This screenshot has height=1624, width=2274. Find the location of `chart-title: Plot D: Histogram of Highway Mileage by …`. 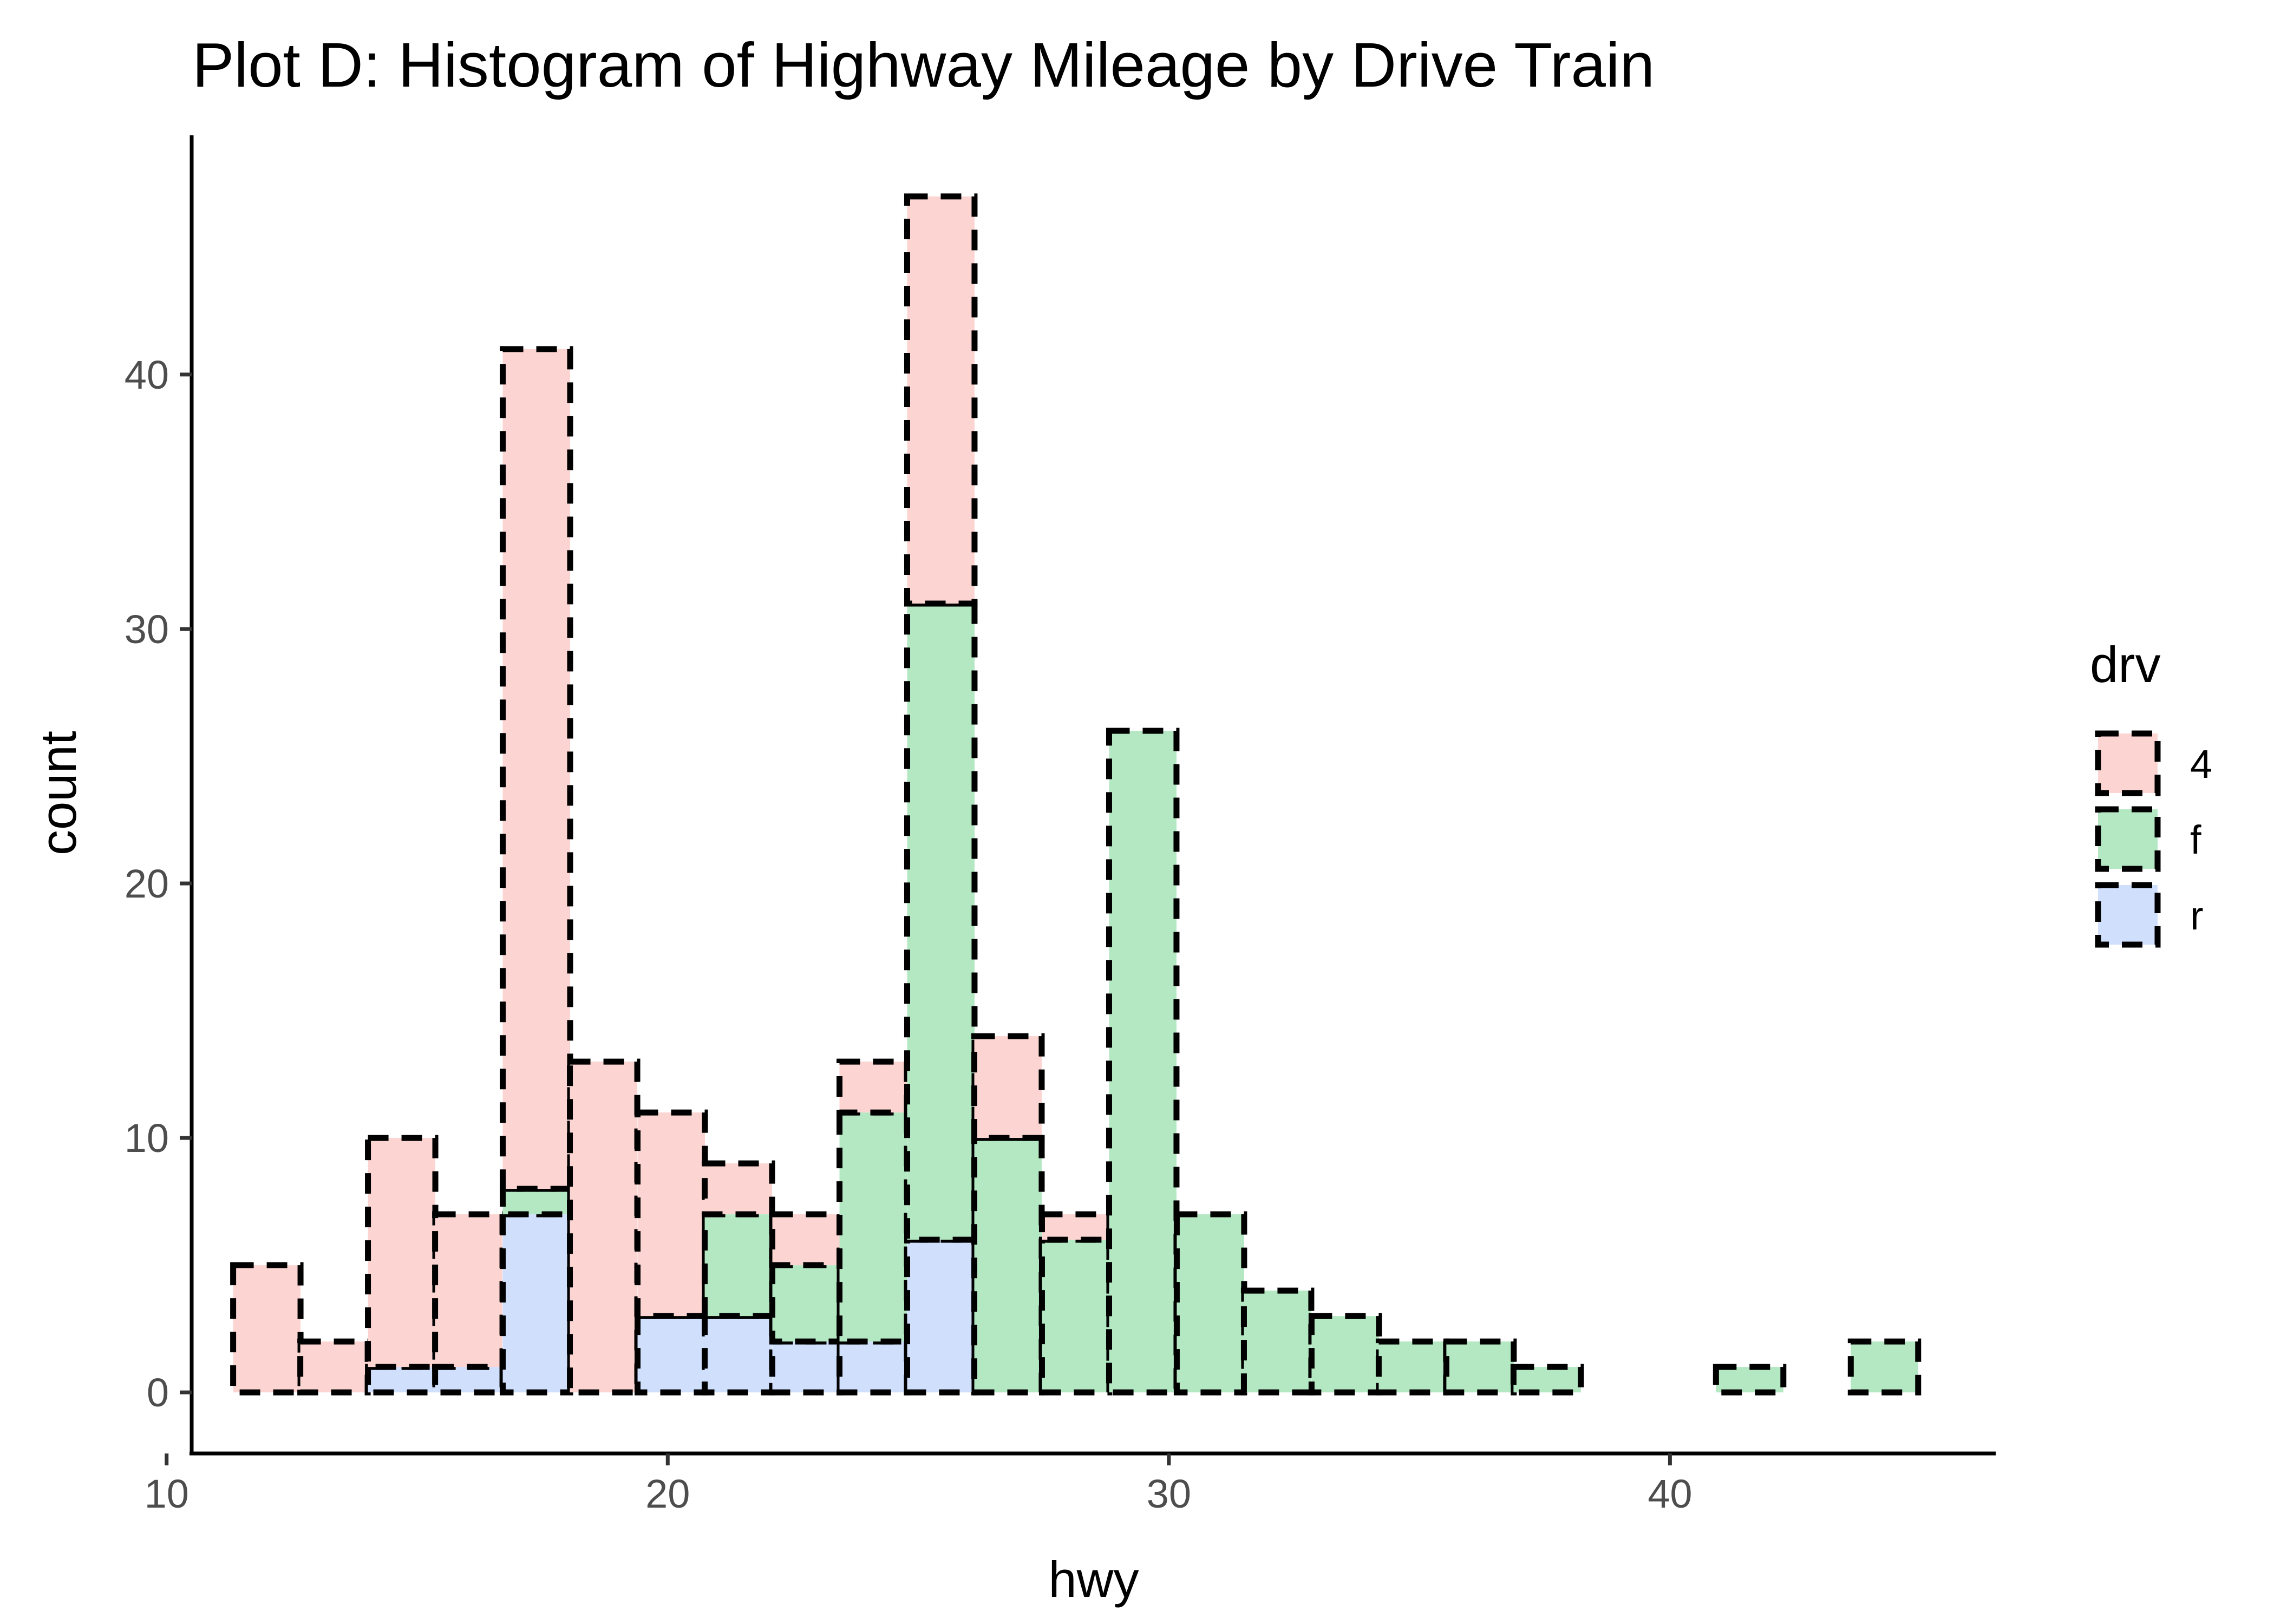

chart-title: Plot D: Histogram of Highway Mileage by … is located at coordinates (924, 65).